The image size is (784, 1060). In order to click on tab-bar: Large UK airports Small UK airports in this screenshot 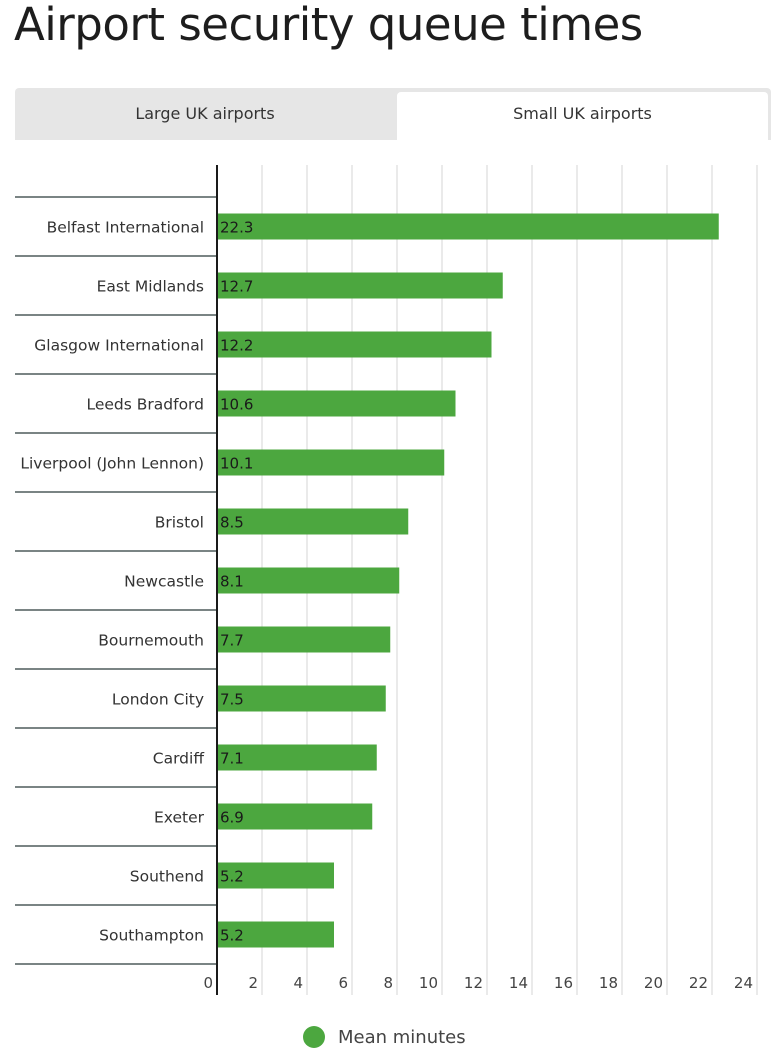, I will do `click(393, 114)`.